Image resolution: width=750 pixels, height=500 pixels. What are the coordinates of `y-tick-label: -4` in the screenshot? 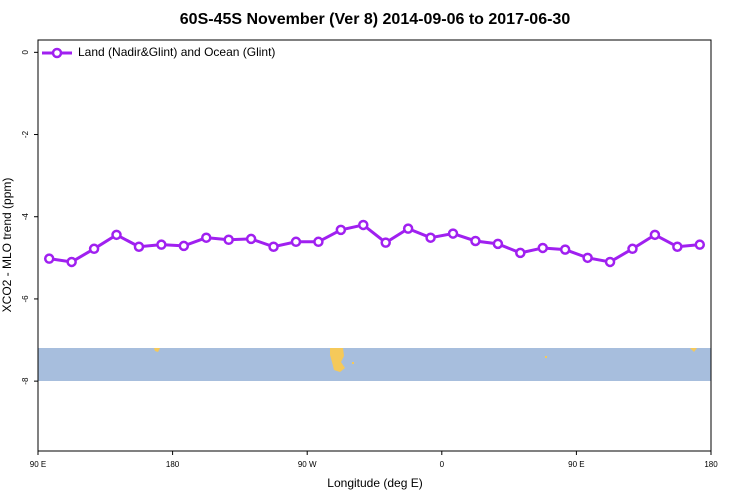 It's located at (25, 217).